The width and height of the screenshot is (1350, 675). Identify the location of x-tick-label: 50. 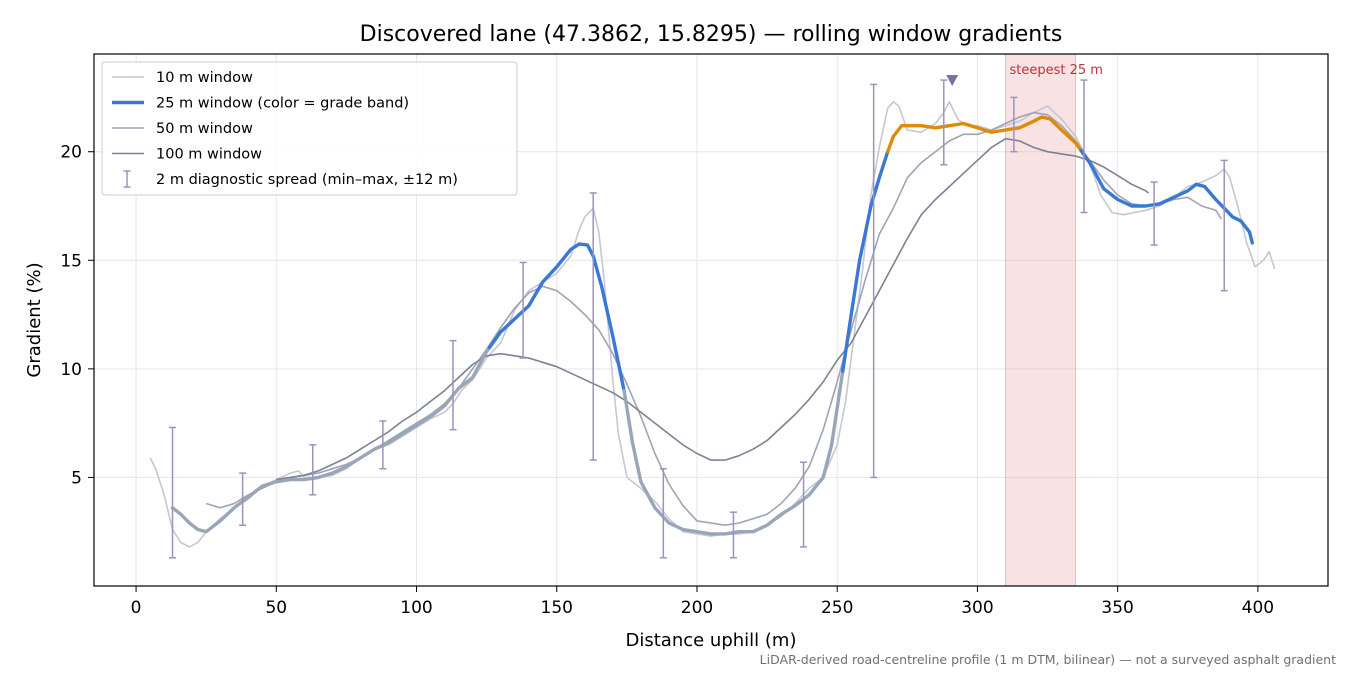
(276, 608).